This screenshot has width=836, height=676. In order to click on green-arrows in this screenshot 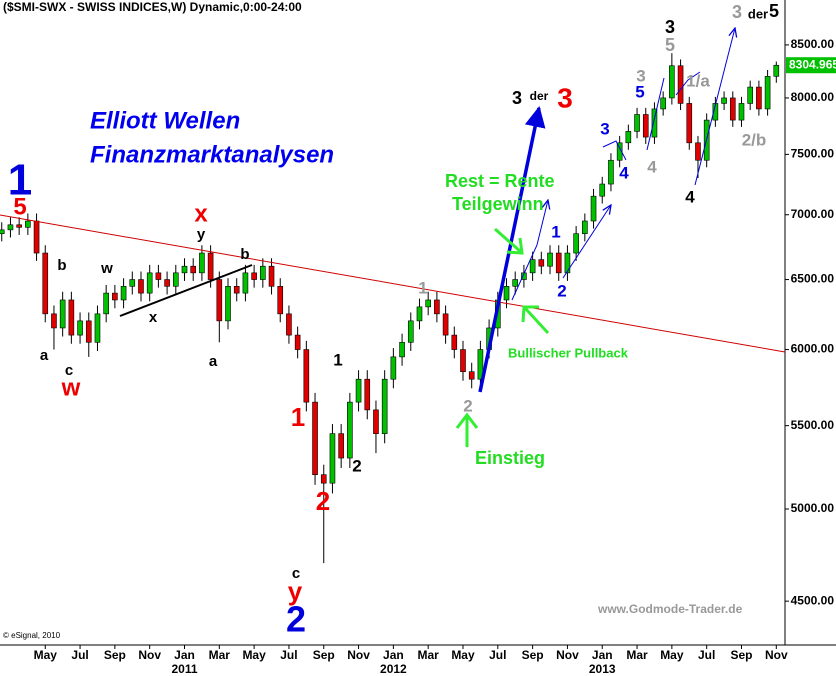, I will do `click(502, 337)`.